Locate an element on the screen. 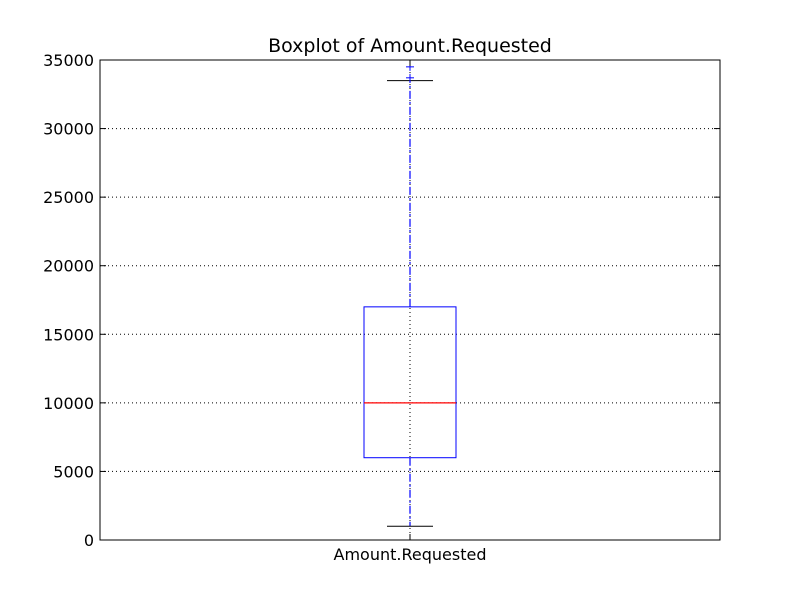 Image resolution: width=800 pixels, height=600 pixels. y-tick-label: 35000 is located at coordinates (68, 60).